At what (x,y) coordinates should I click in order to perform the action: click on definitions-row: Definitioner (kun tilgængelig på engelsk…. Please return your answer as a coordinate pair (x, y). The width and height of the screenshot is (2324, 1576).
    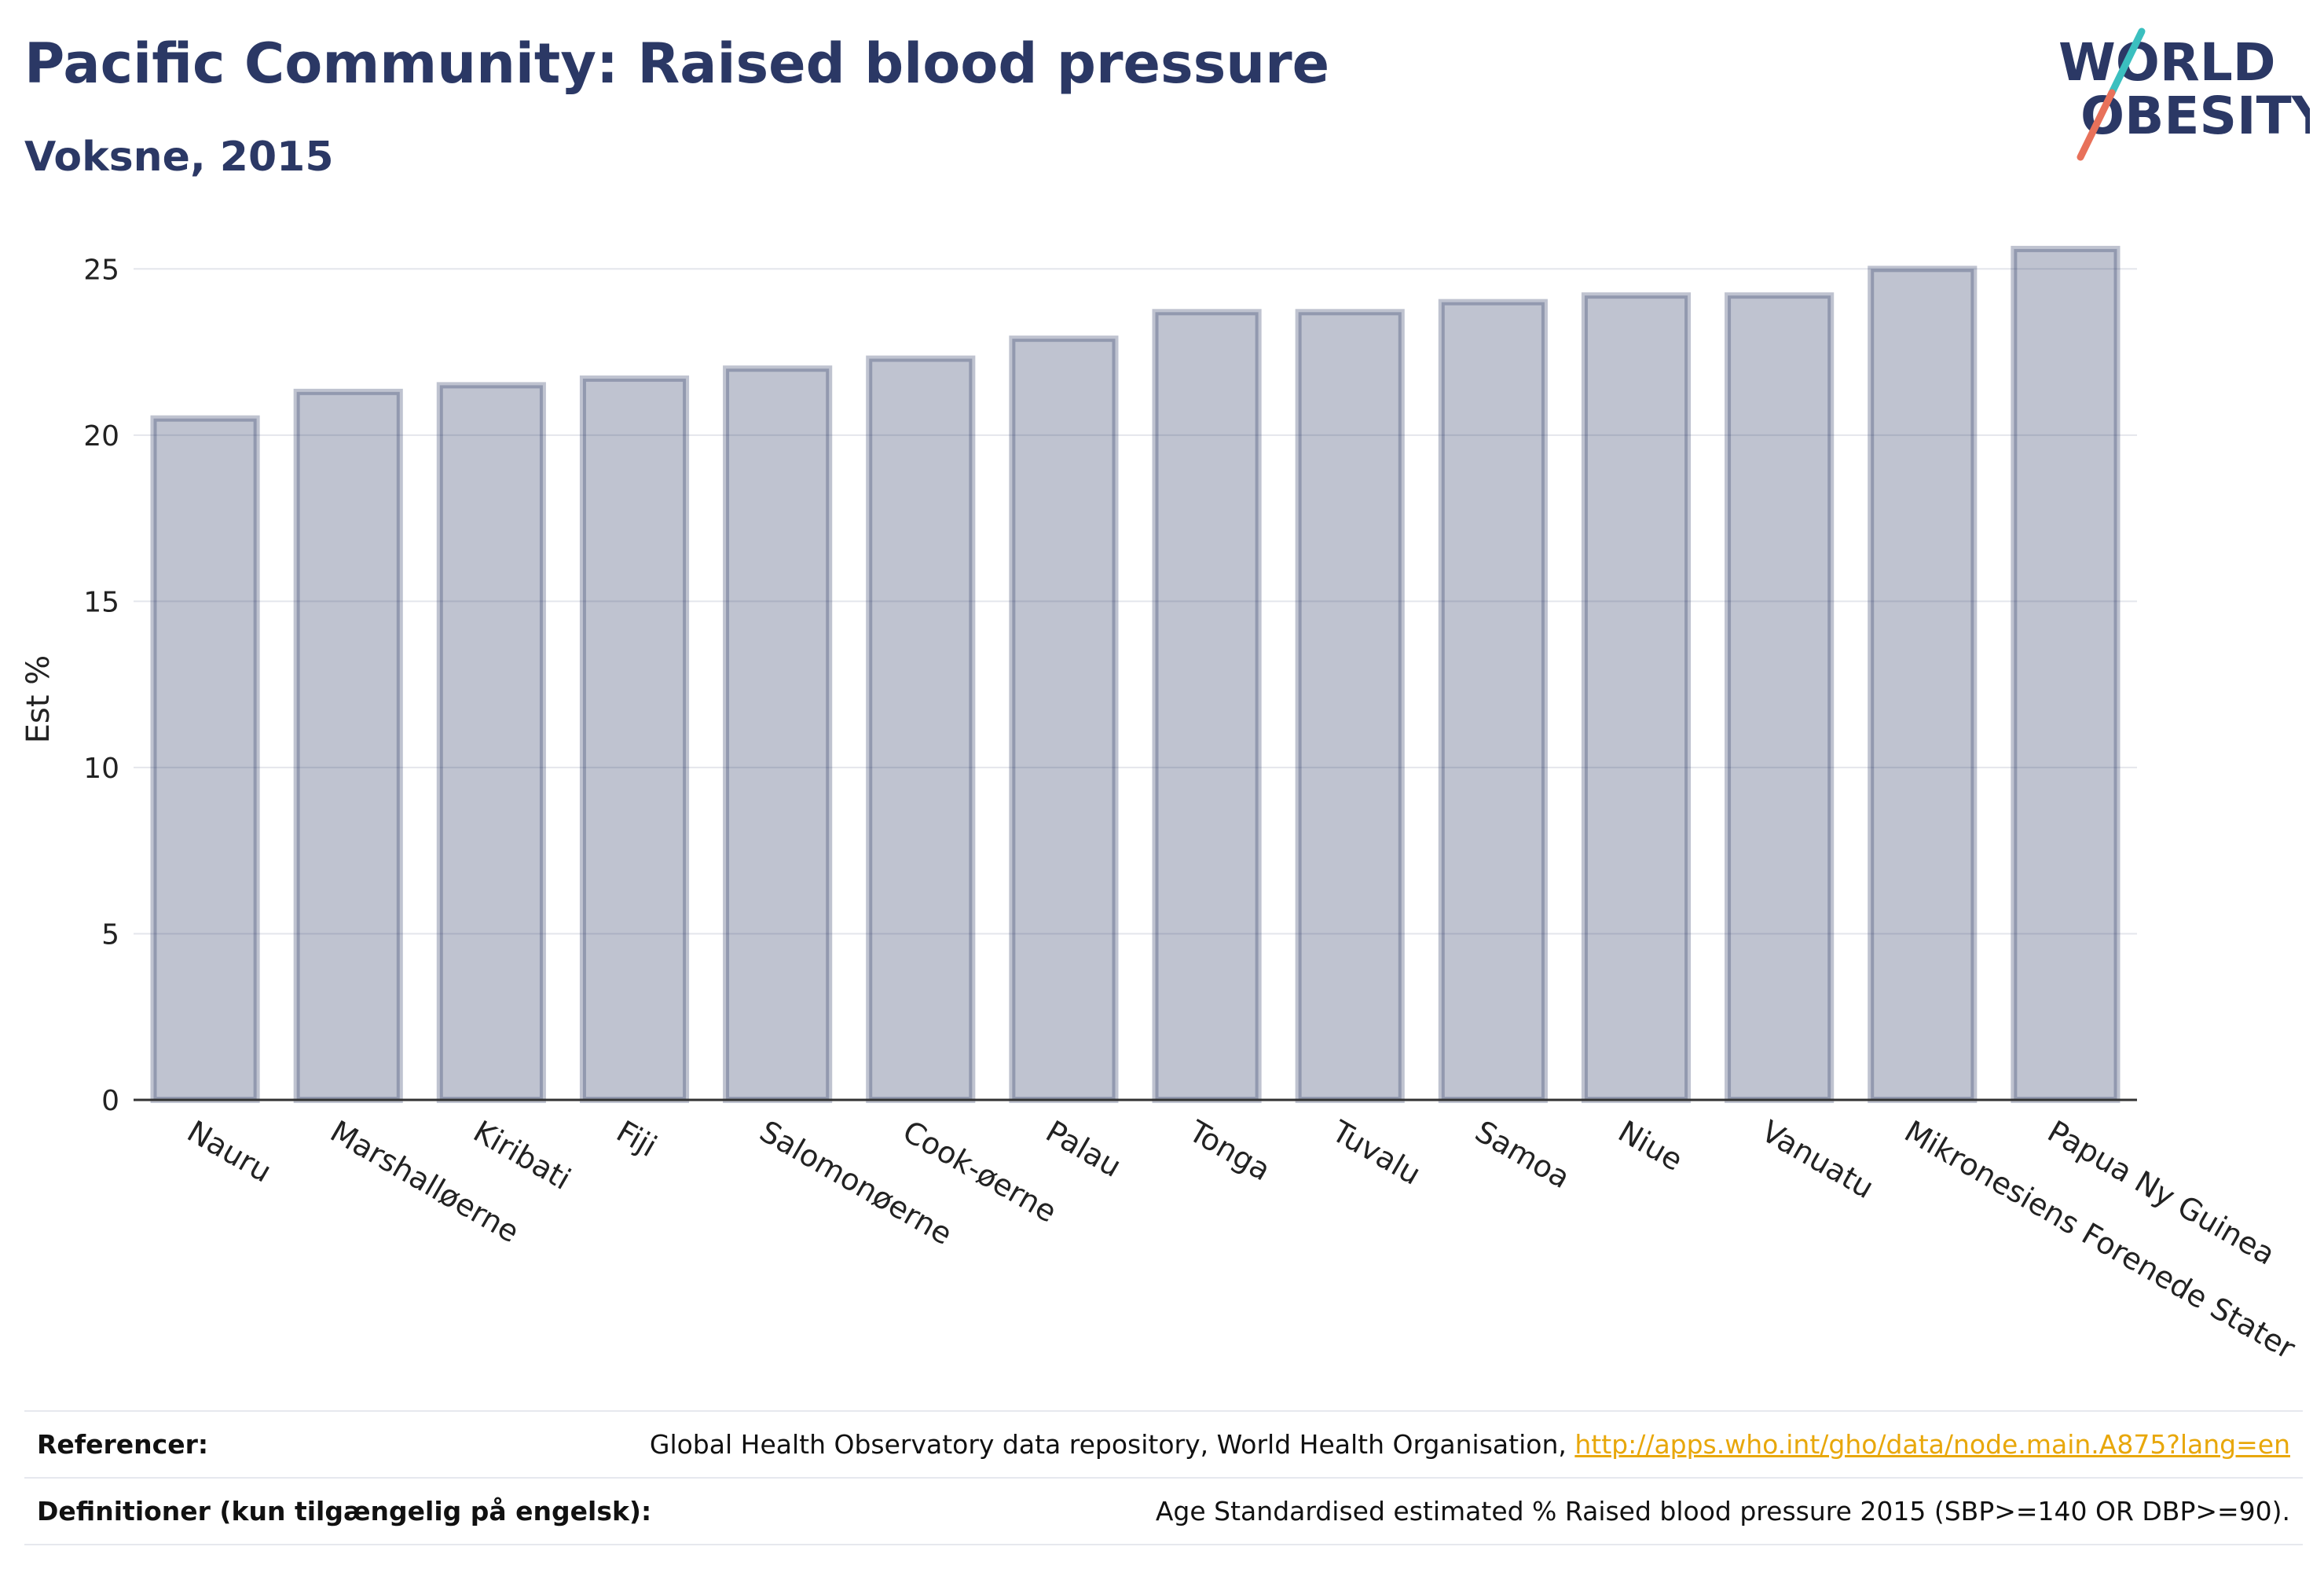
    Looking at the image, I should click on (1163, 1511).